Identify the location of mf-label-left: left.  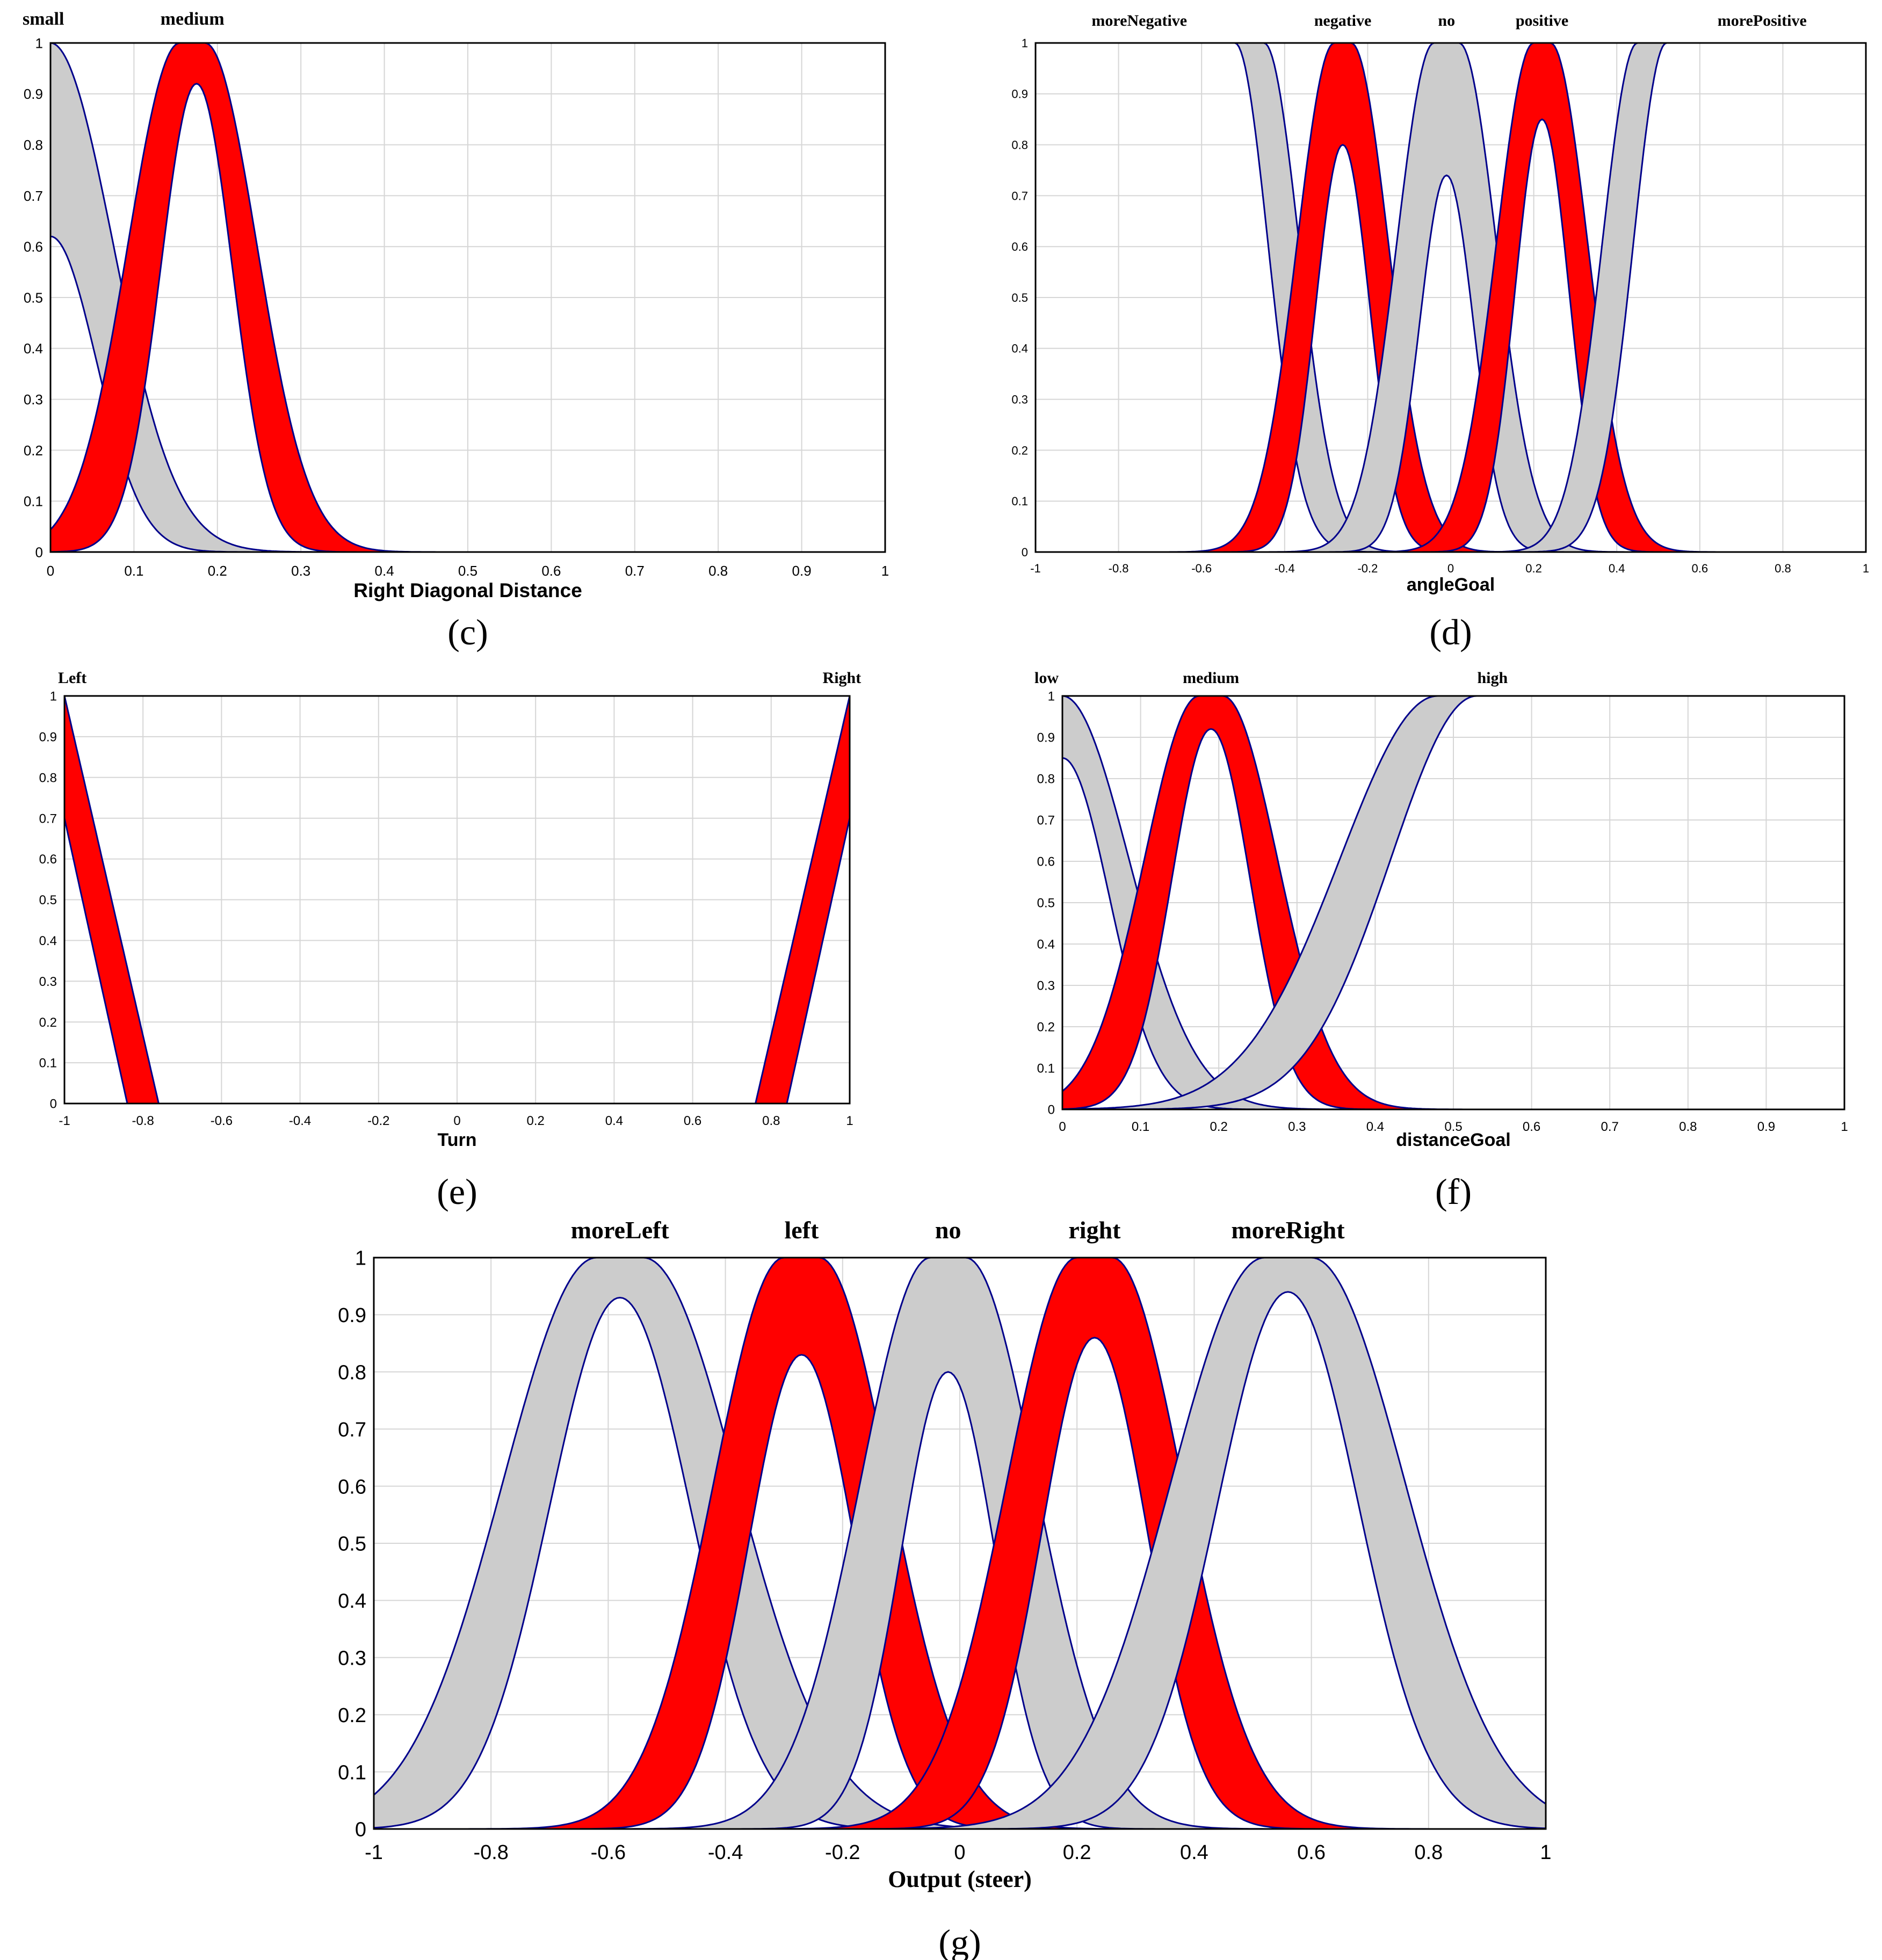
(802, 1230).